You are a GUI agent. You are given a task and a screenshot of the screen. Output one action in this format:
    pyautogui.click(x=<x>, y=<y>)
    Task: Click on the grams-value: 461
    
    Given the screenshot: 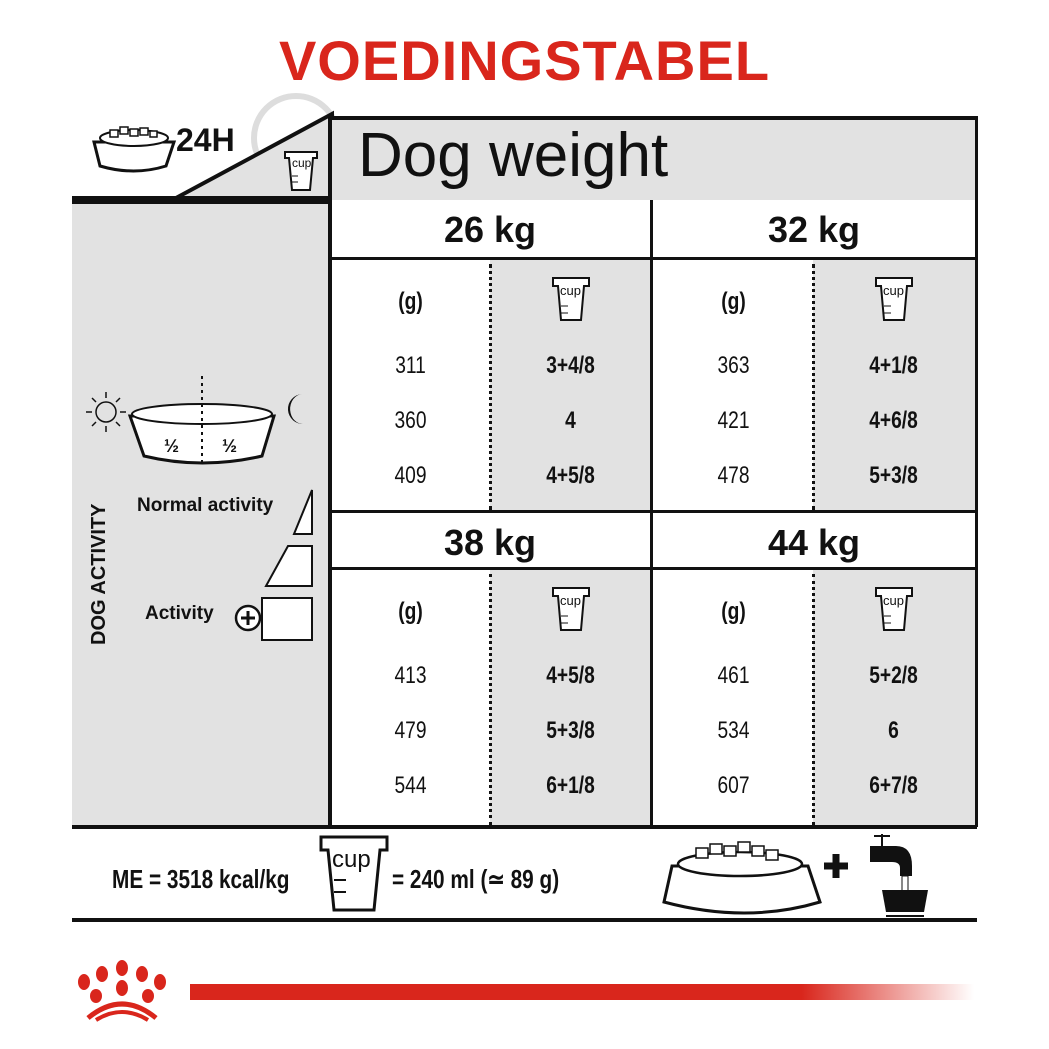 What is the action you would take?
    pyautogui.click(x=733, y=675)
    